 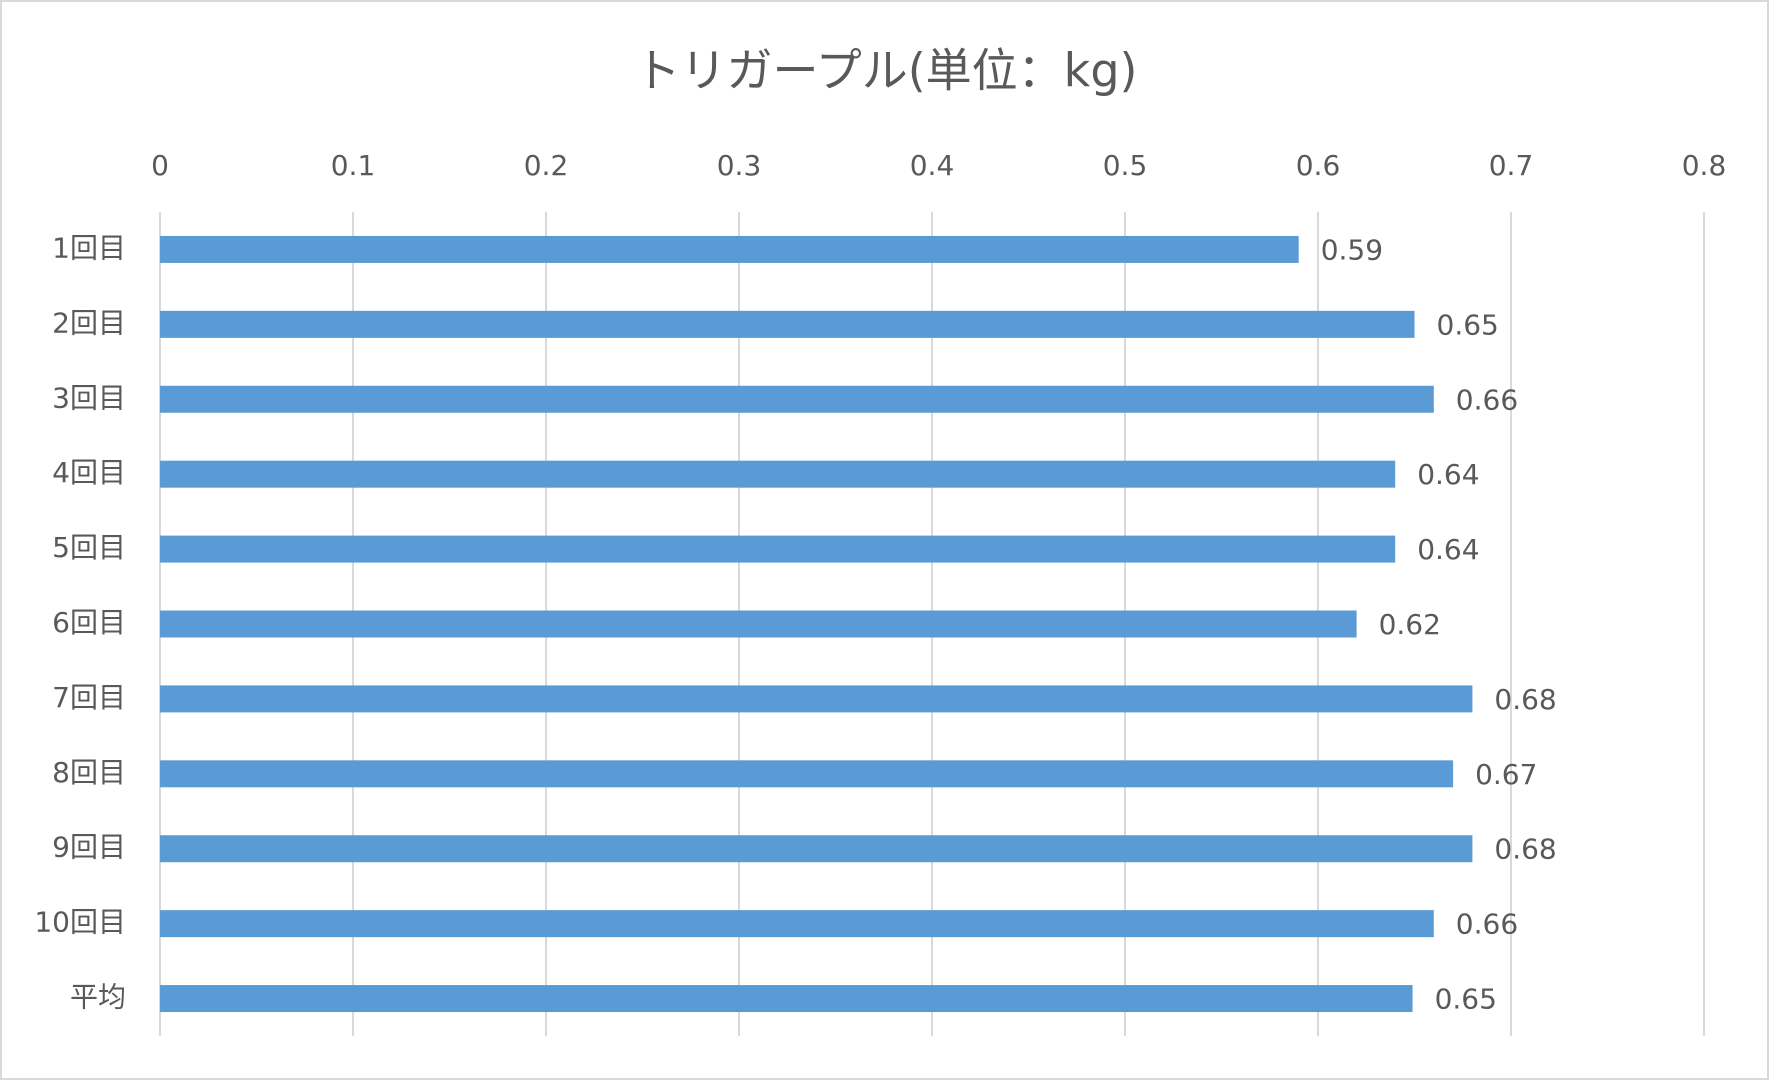 What do you see at coordinates (80, 922) in the screenshot?
I see `y-tick-label: 10回目` at bounding box center [80, 922].